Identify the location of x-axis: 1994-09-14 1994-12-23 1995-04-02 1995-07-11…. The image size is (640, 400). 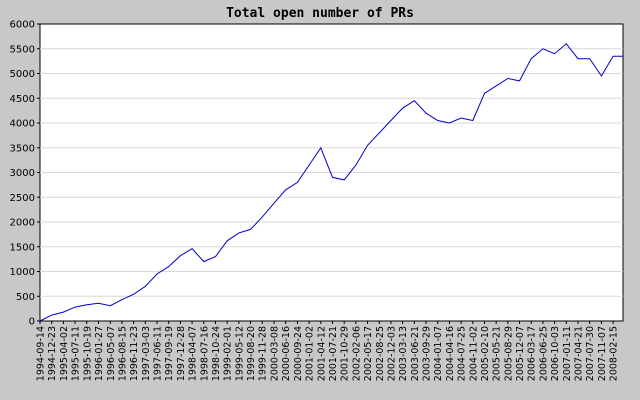
(328, 351).